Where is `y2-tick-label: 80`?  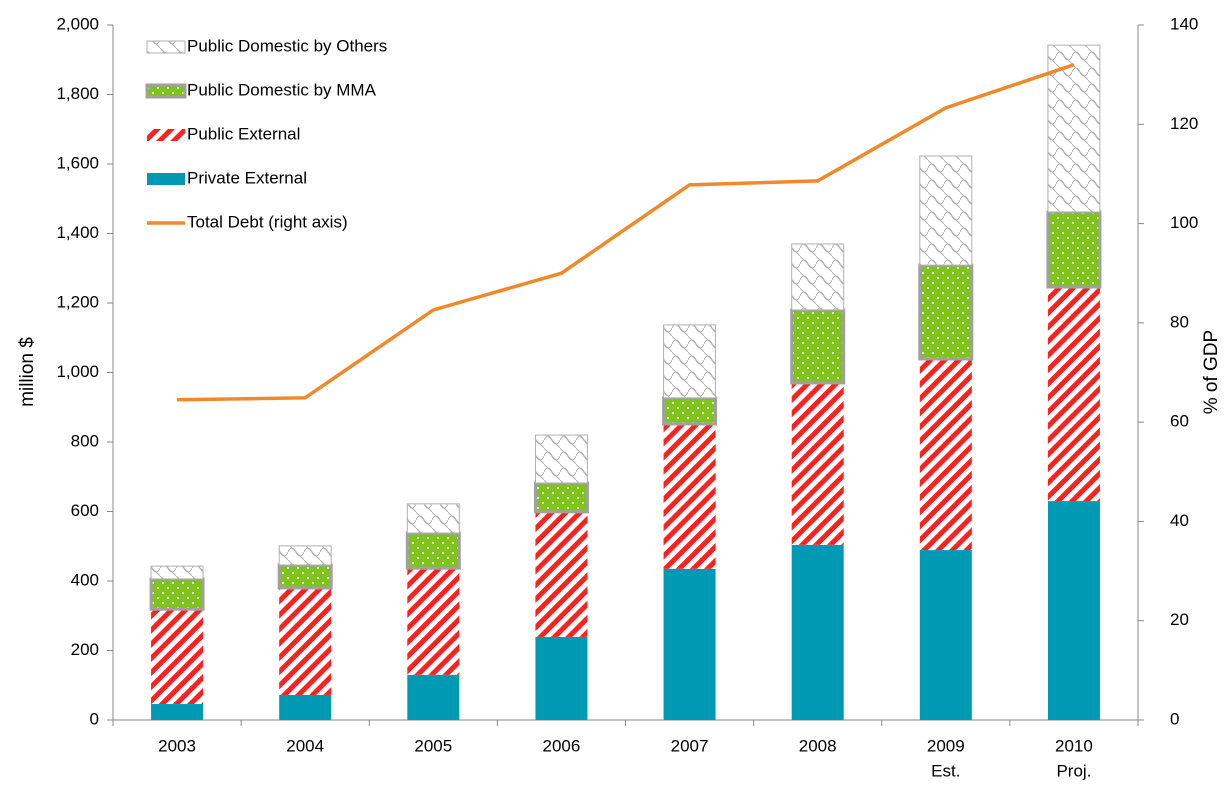
y2-tick-label: 80 is located at coordinates (1179, 321).